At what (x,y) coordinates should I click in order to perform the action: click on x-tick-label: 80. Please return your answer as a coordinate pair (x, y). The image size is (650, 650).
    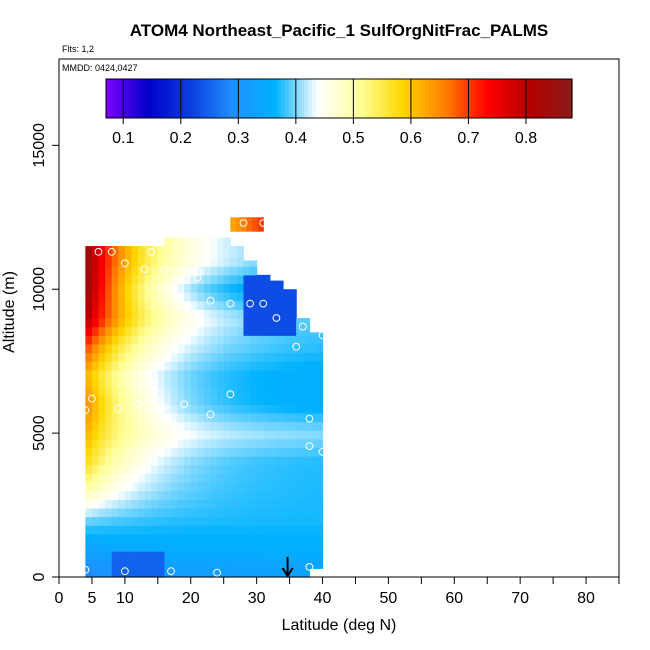
    Looking at the image, I should click on (586, 598).